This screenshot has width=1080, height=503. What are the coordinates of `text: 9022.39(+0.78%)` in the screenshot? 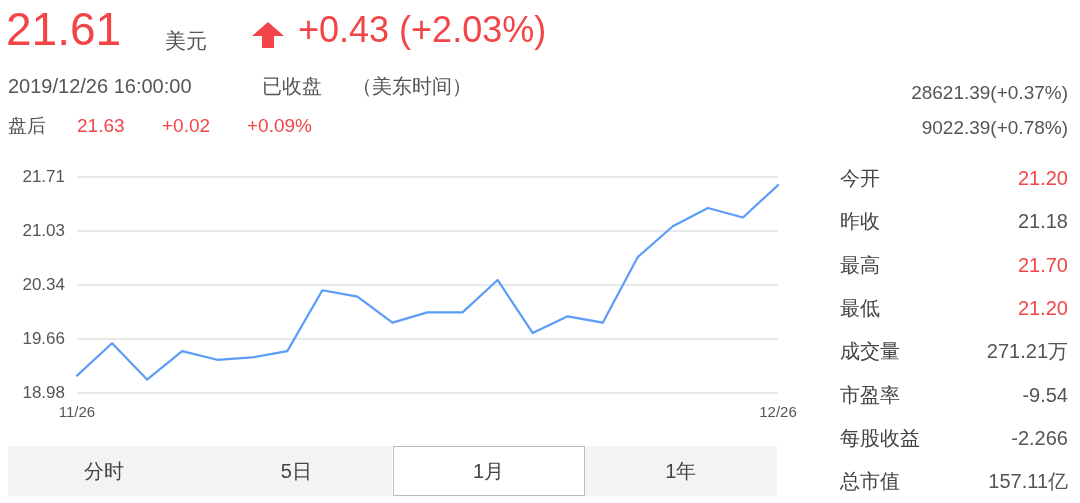 It's located at (994, 127).